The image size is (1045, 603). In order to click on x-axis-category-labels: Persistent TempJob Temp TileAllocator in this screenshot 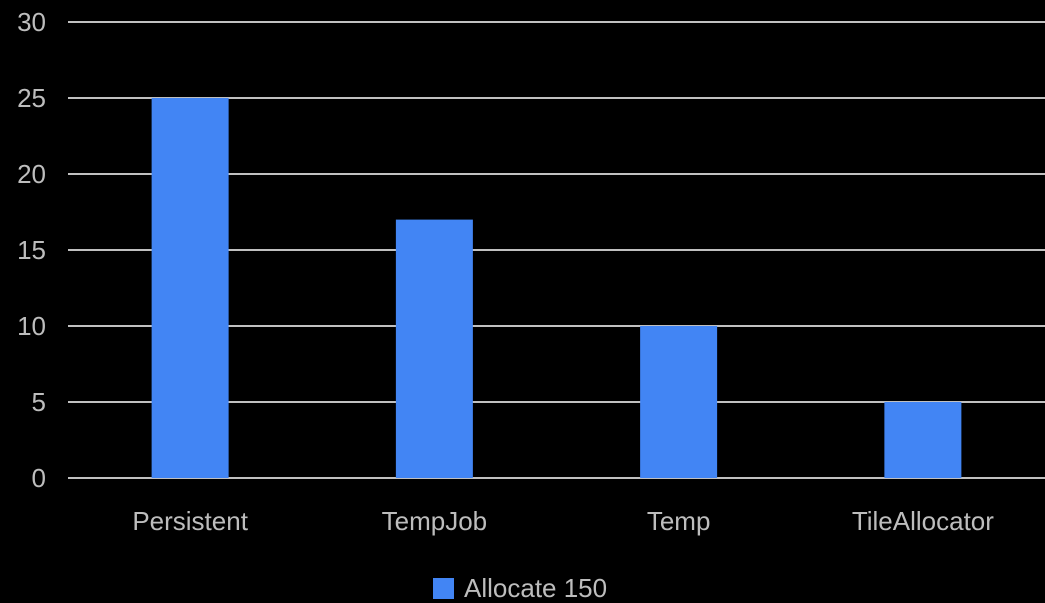, I will do `click(563, 521)`.